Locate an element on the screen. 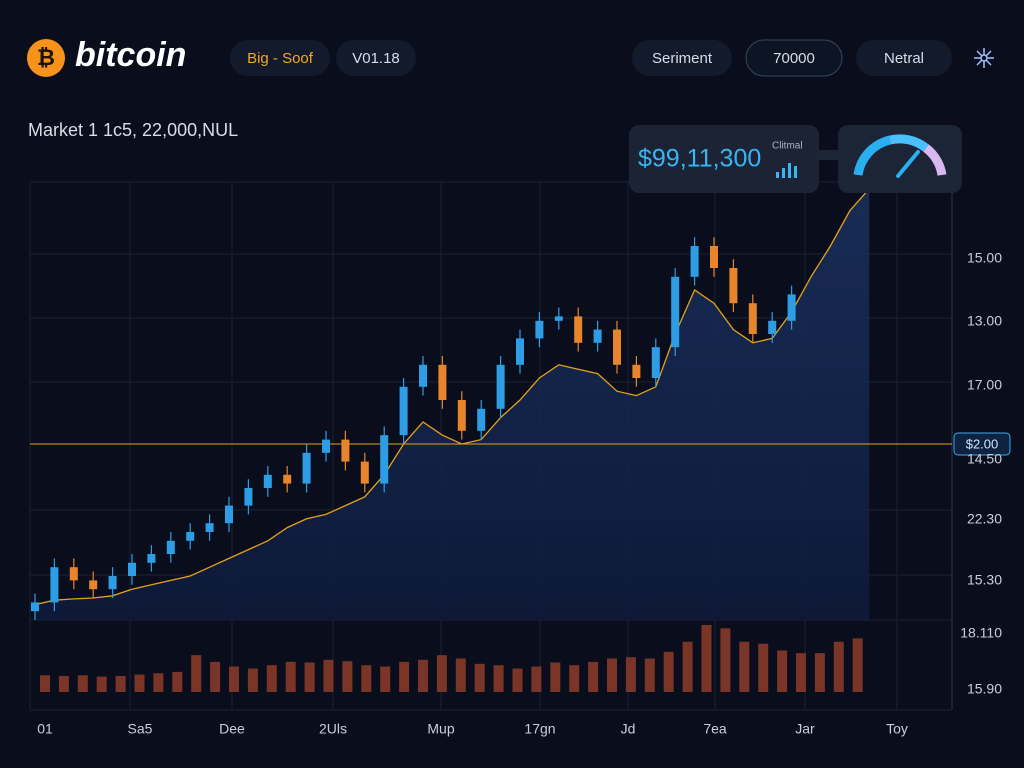  version: V01.18 is located at coordinates (376, 58).